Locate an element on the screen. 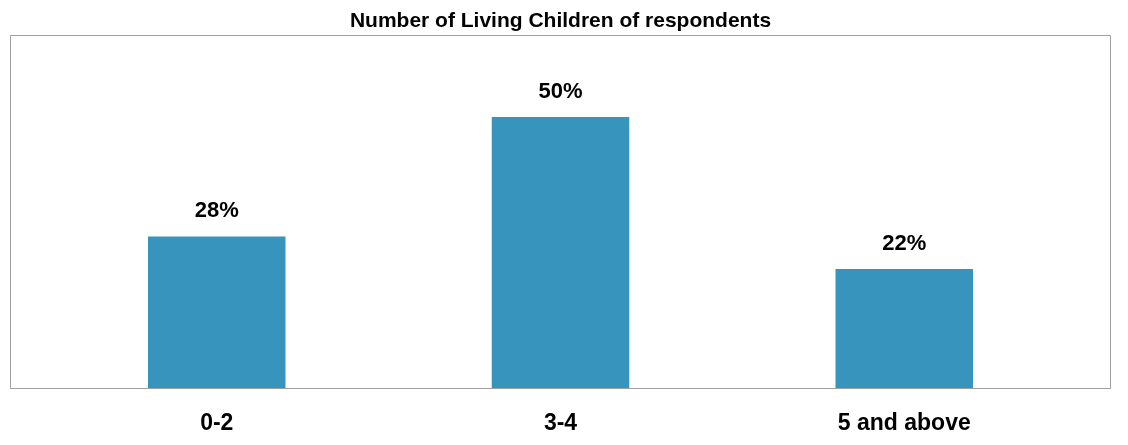 The height and width of the screenshot is (445, 1128). data-label: 22% is located at coordinates (904, 243).